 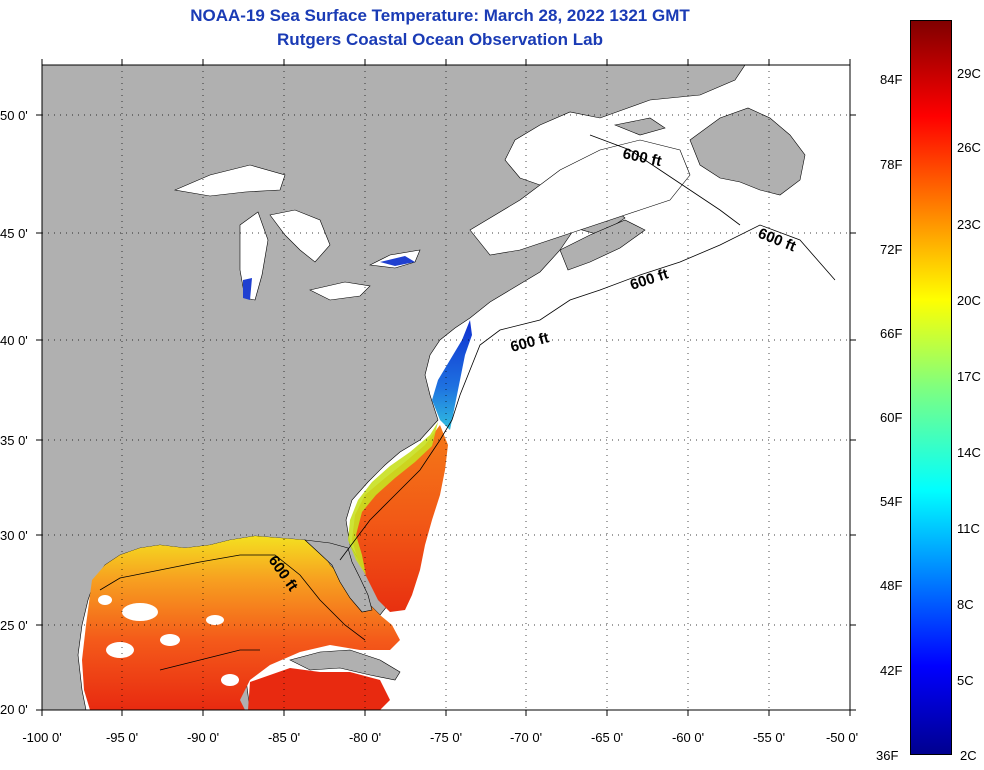 I want to click on colorbar-c-label: 14C, so click(x=969, y=452).